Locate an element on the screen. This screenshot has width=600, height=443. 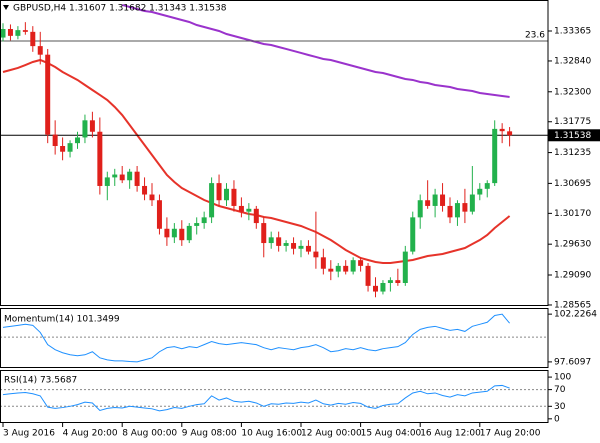
x-tick-label: 15 Aug 04:00 is located at coordinates (391, 434).